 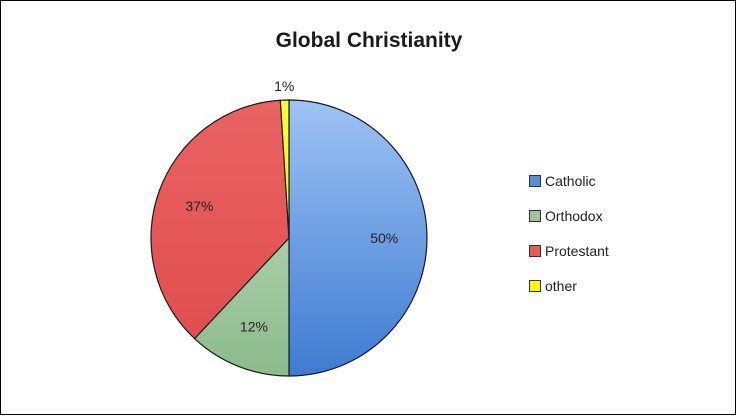 What do you see at coordinates (384, 238) in the screenshot?
I see `data-label-catholic: 50%` at bounding box center [384, 238].